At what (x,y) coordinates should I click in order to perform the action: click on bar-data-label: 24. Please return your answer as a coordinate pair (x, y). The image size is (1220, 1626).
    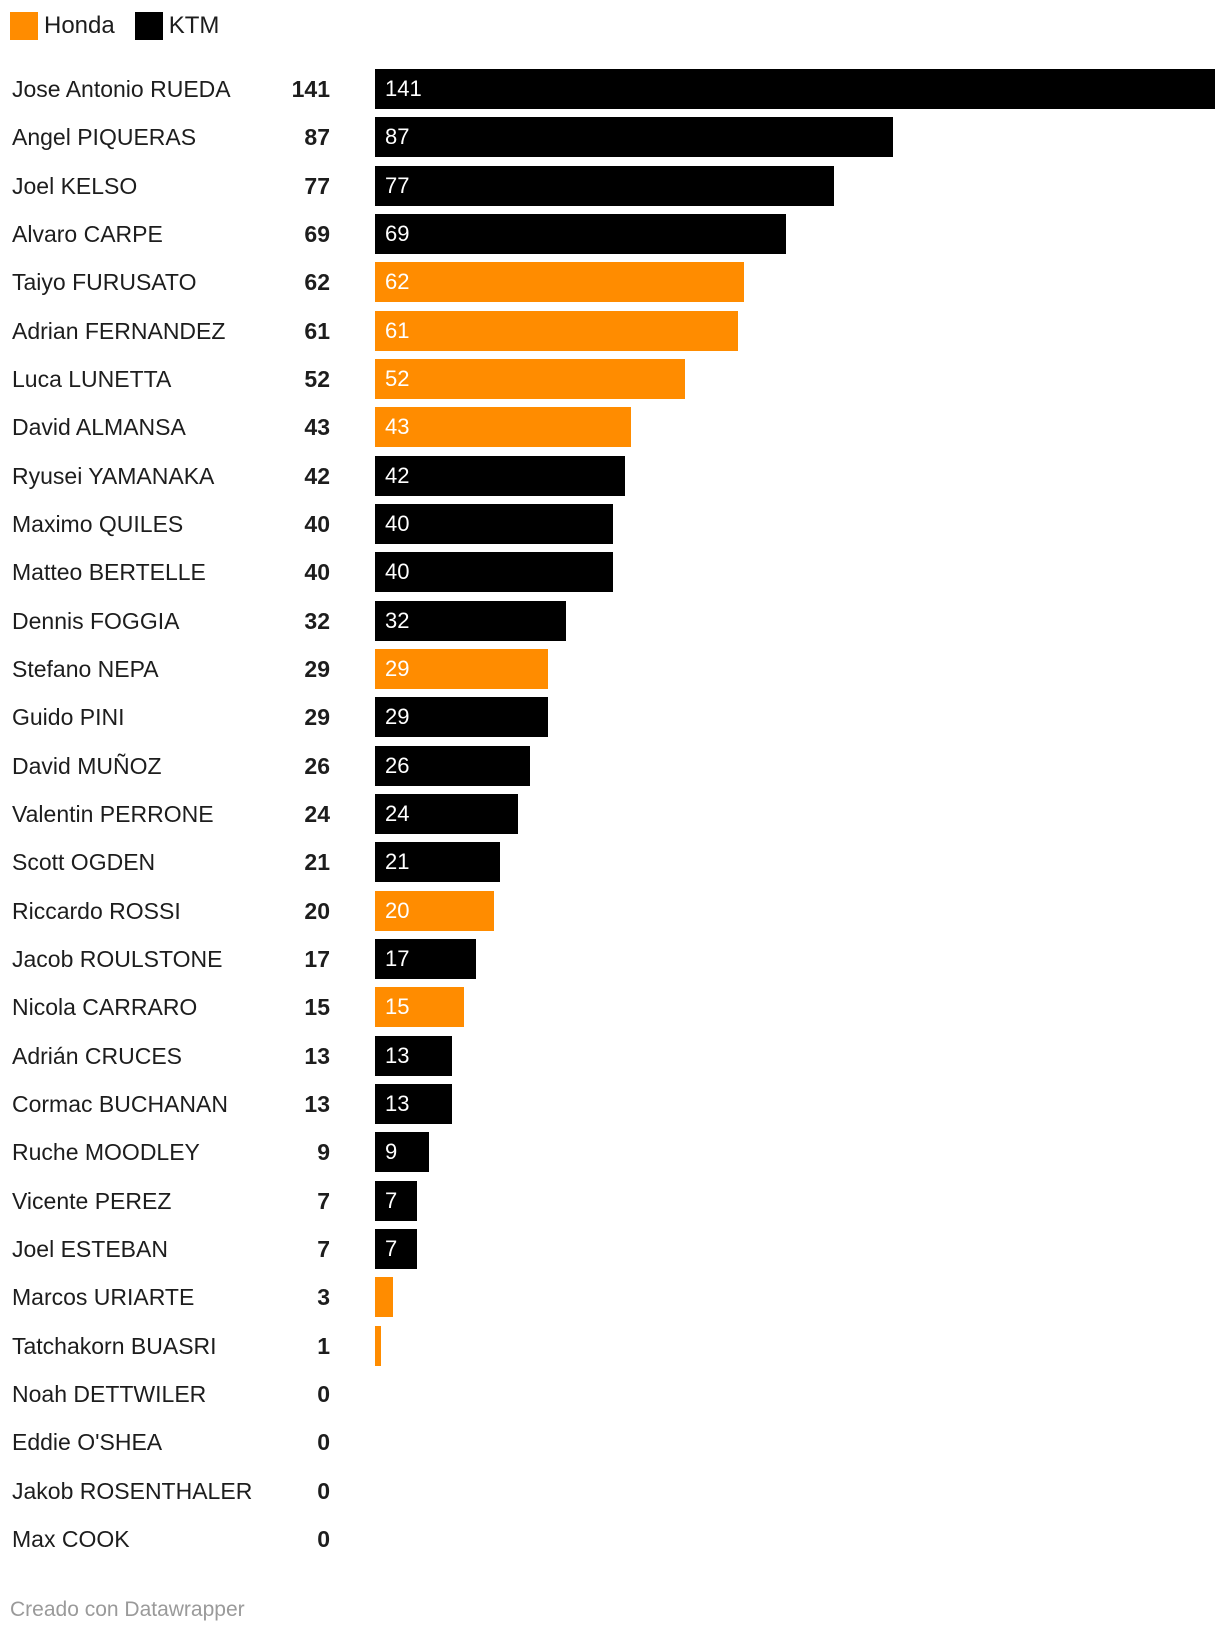
    Looking at the image, I should click on (397, 813).